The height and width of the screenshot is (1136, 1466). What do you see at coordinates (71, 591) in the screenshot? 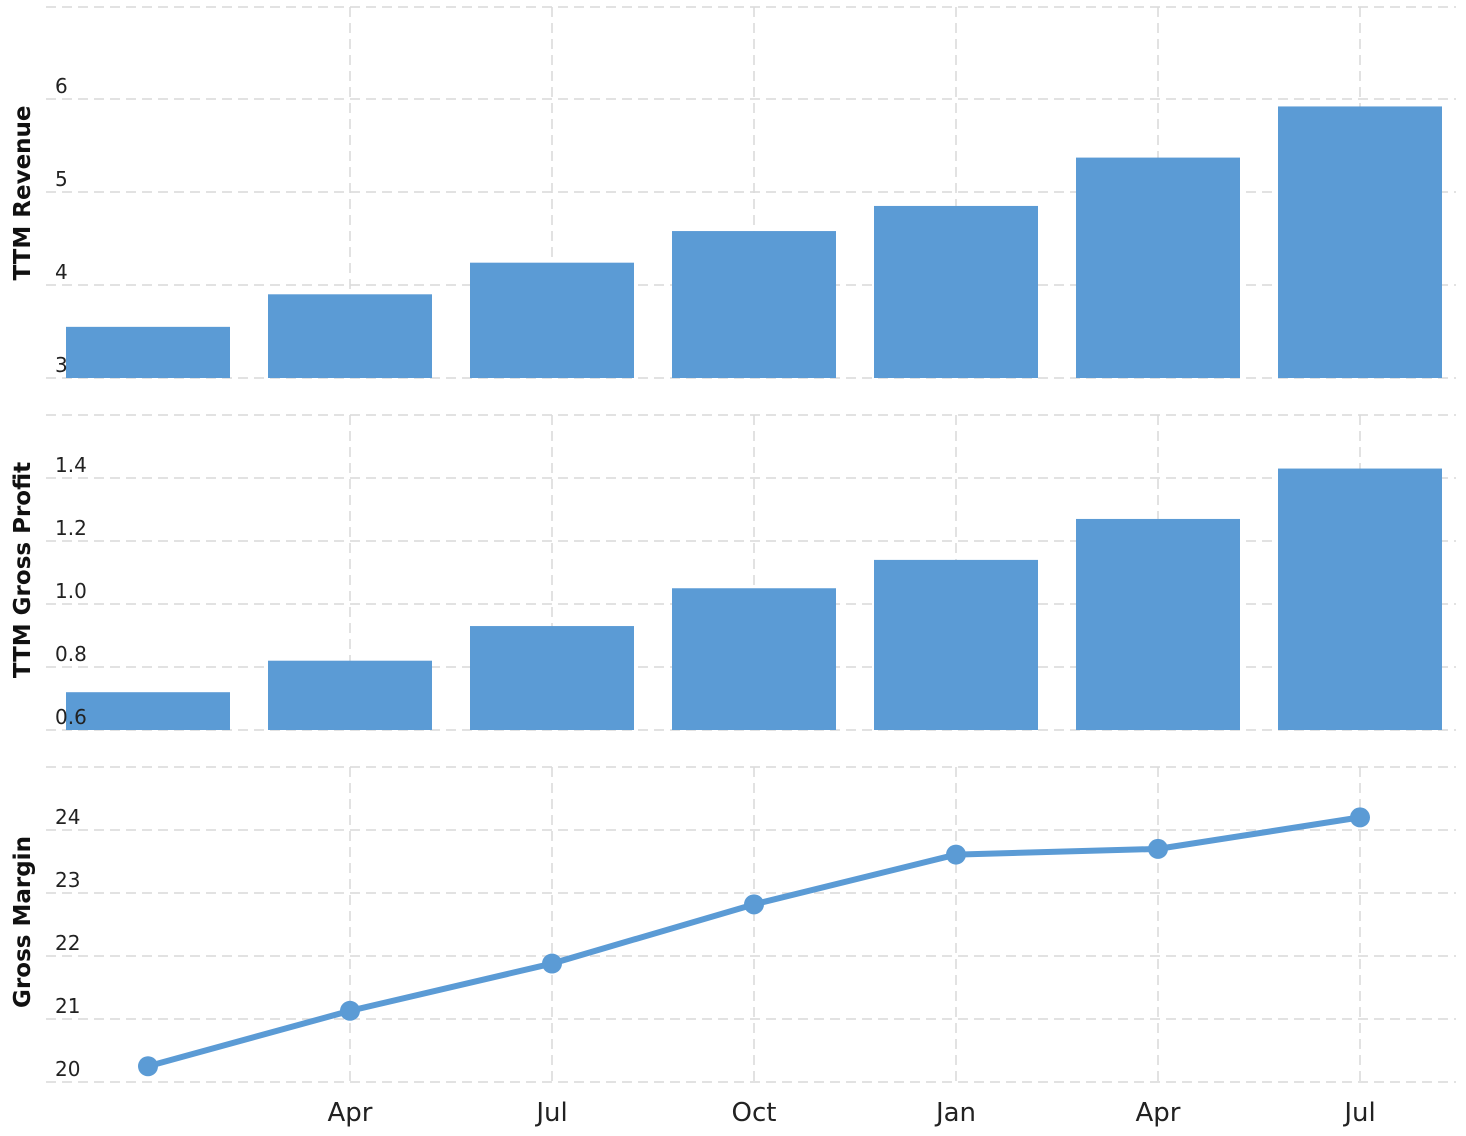
I see `y-tick-label: 1.0` at bounding box center [71, 591].